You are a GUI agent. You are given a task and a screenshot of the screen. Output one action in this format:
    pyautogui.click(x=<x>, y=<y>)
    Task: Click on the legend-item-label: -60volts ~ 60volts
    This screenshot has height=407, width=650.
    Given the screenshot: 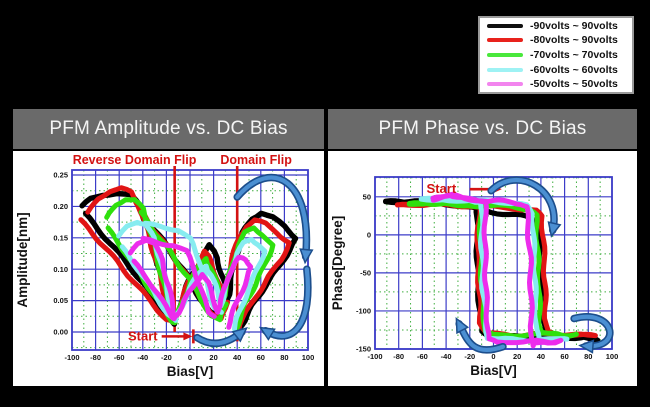 What is the action you would take?
    pyautogui.click(x=574, y=69)
    